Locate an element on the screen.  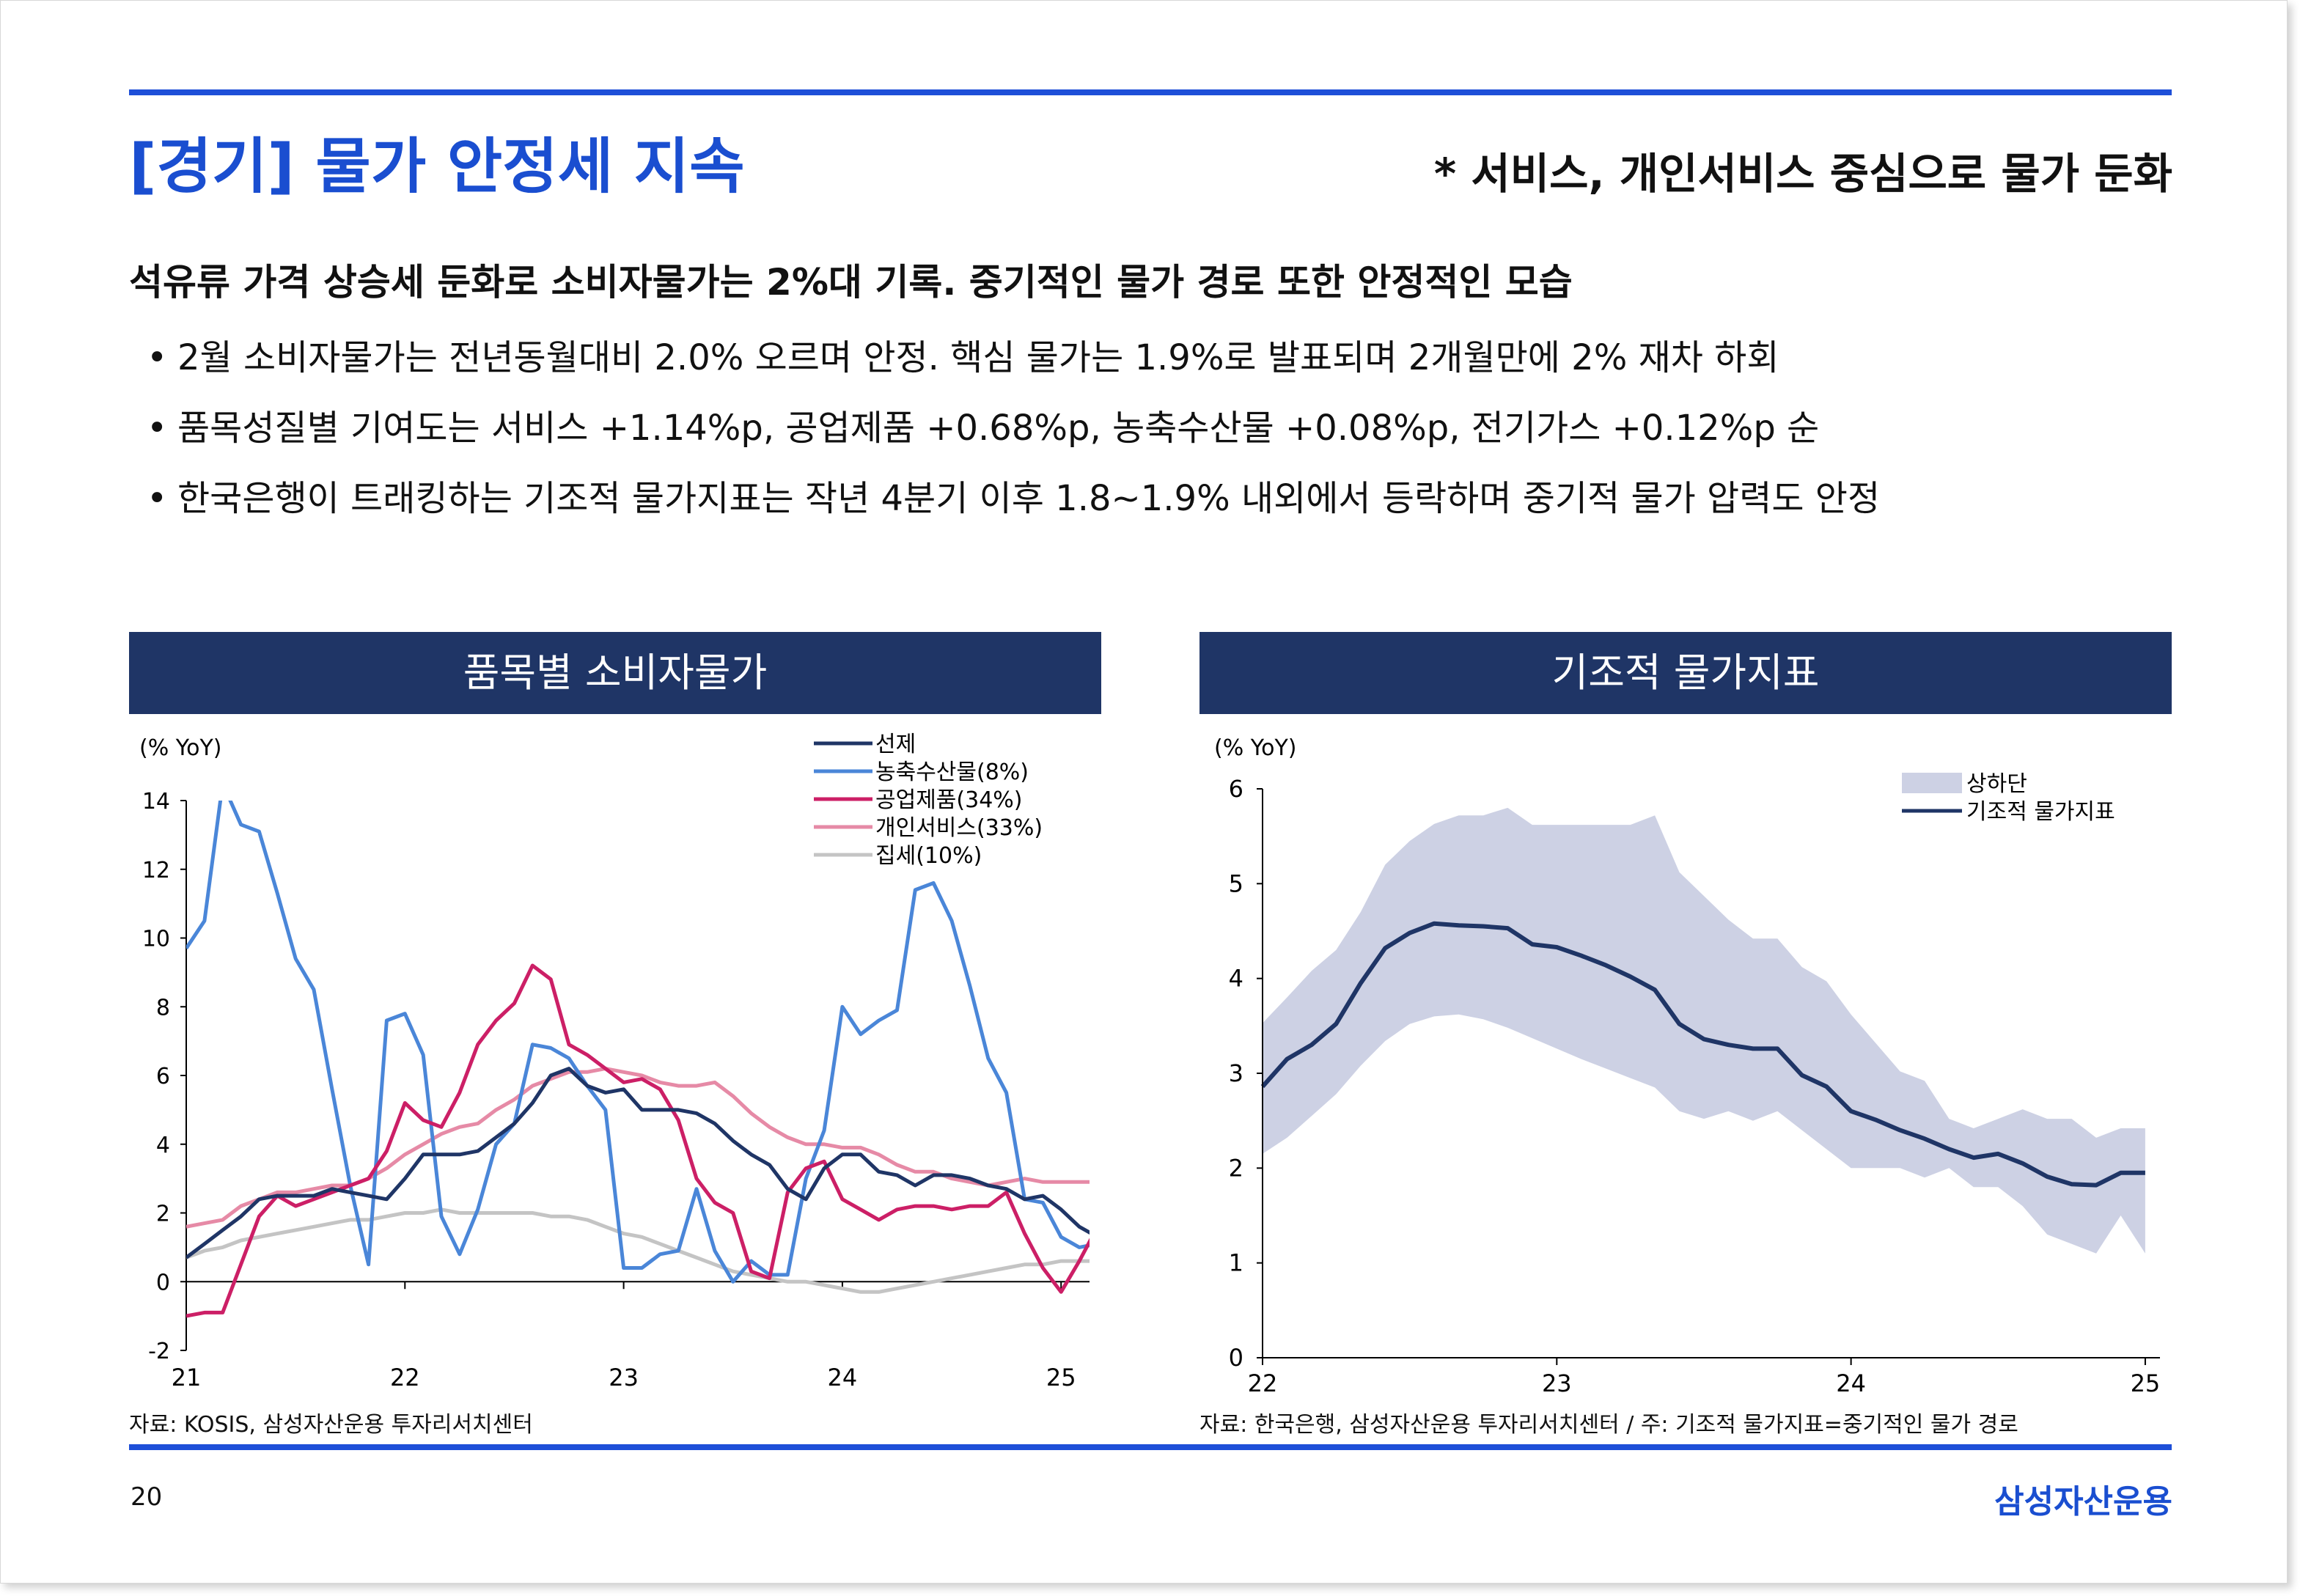
legend-label-1: 농축수산물(8%) is located at coordinates (952, 772).